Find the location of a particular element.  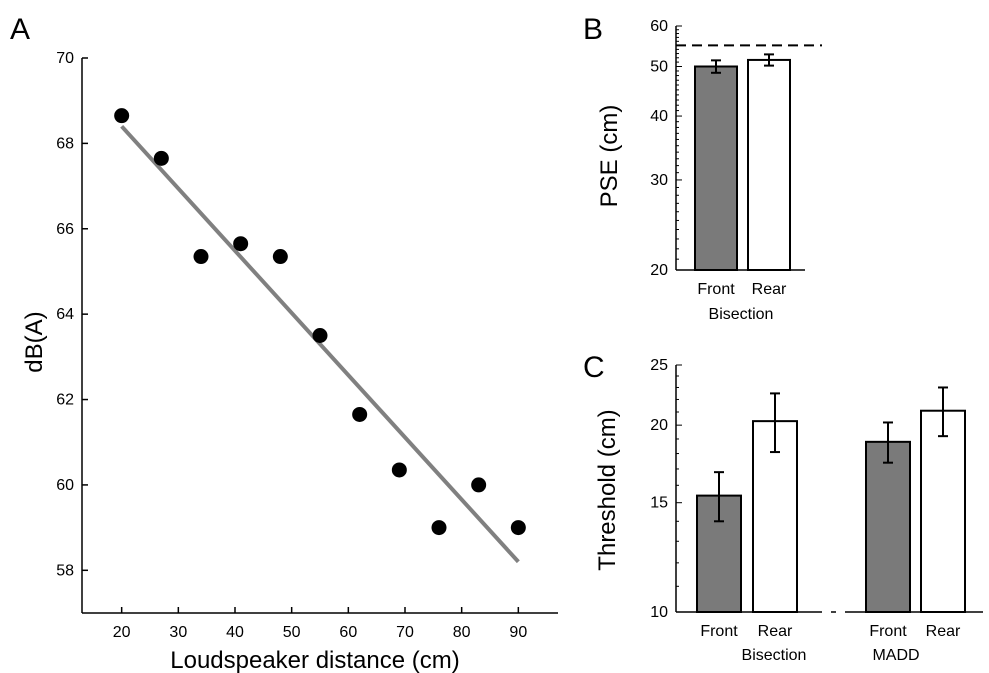

y-tick-label: 66 is located at coordinates (65, 229).